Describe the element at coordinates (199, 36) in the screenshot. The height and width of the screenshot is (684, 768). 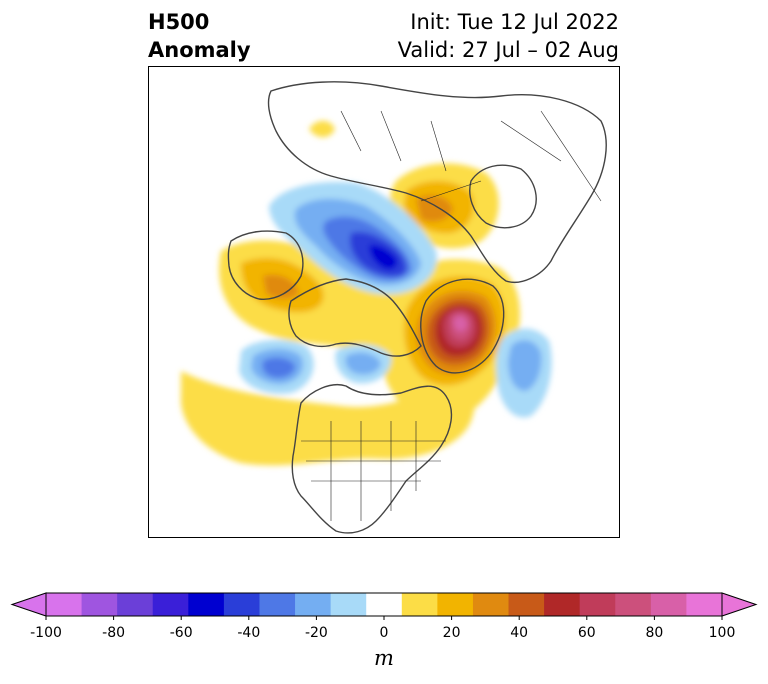
I see `title-left: H500 Anomaly` at that location.